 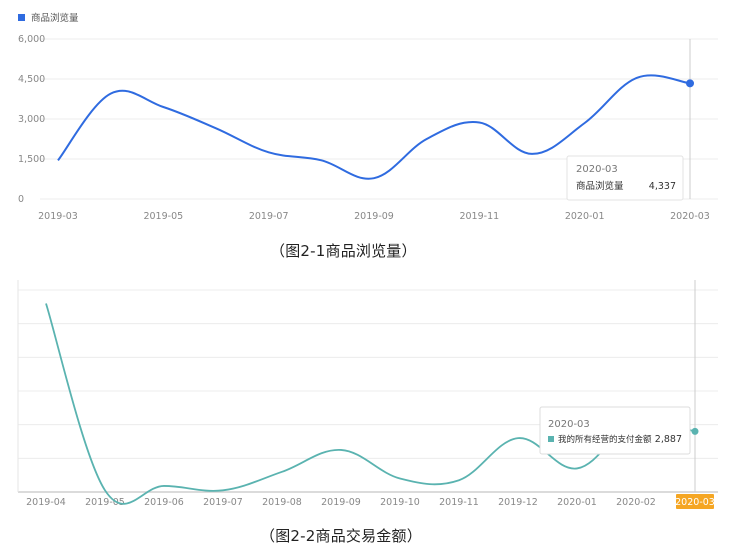 I want to click on tooltip: 2020-03 商品浏览量 4,337, so click(x=625, y=178).